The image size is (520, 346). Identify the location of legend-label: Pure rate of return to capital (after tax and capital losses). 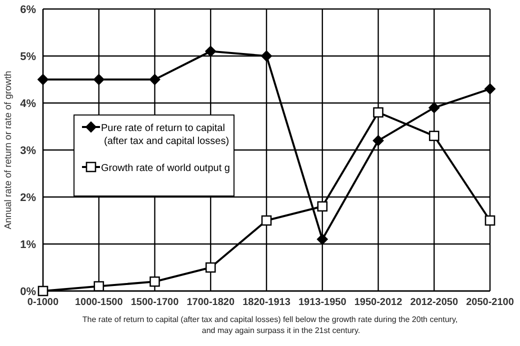
(165, 135).